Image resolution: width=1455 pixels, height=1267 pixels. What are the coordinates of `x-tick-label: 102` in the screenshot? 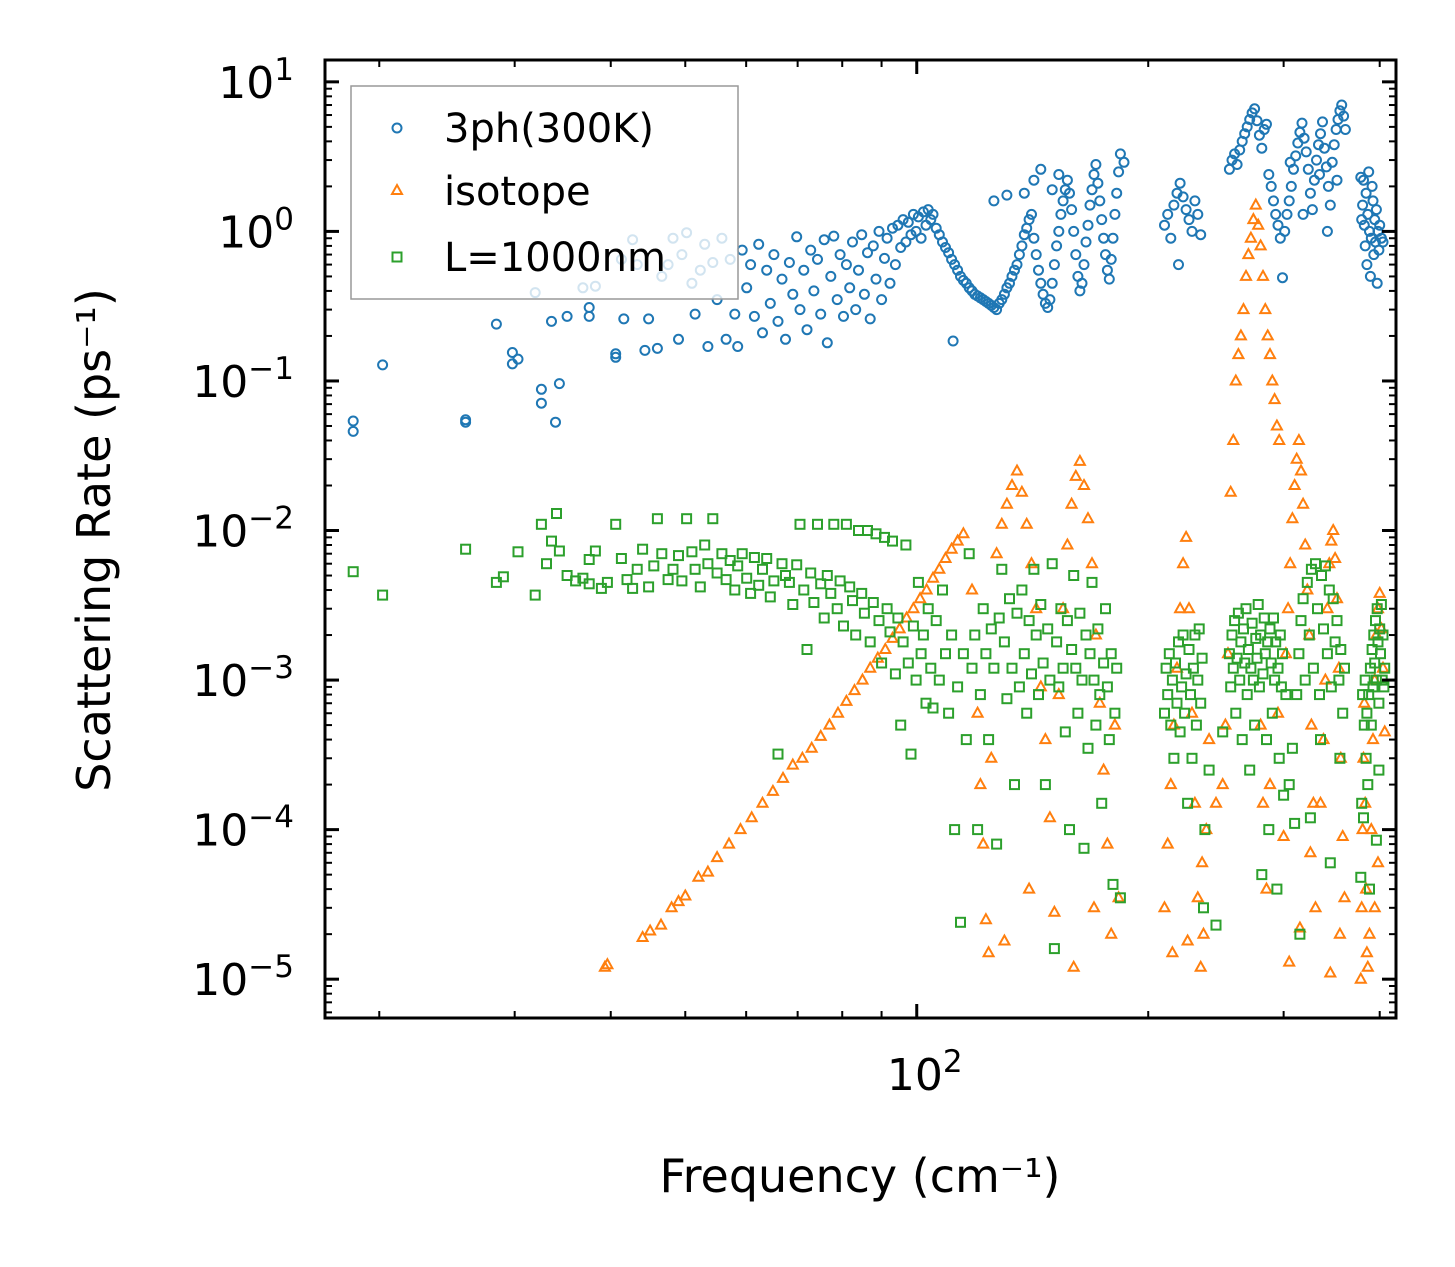 It's located at (925, 1072).